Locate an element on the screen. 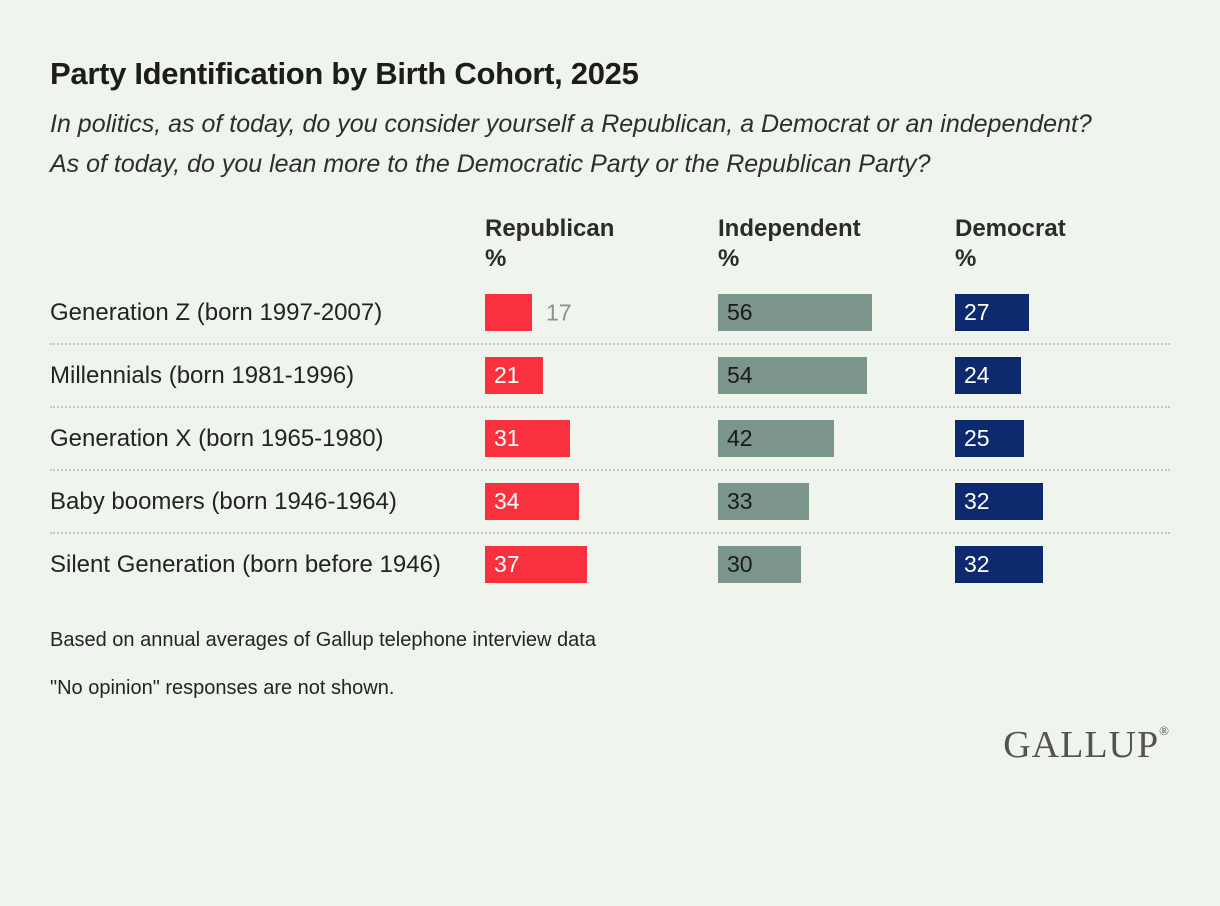  table-row: Millennials (born 1981-1996) 21 54 24 is located at coordinates (610, 376).